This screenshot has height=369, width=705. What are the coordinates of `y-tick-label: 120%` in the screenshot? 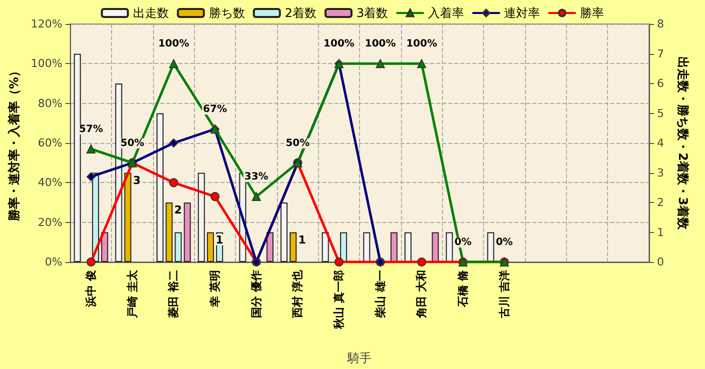 It's located at (46, 24).